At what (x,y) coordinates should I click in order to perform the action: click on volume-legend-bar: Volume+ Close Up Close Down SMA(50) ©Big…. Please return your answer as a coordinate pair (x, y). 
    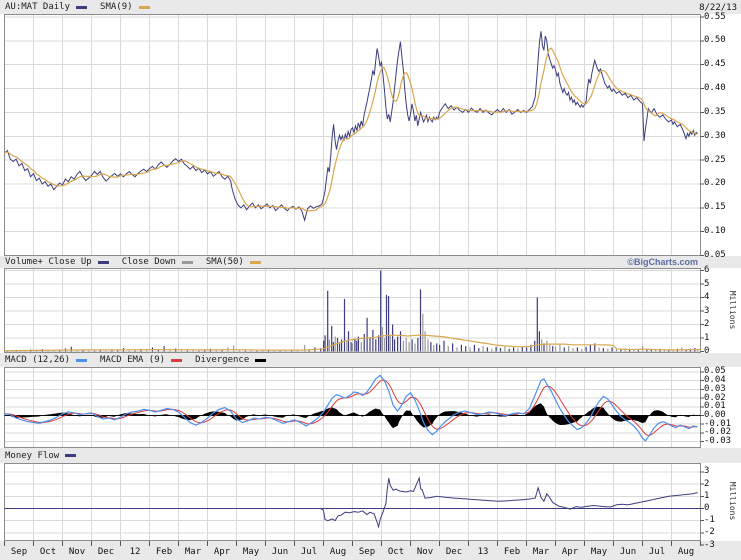
    Looking at the image, I should click on (370, 262).